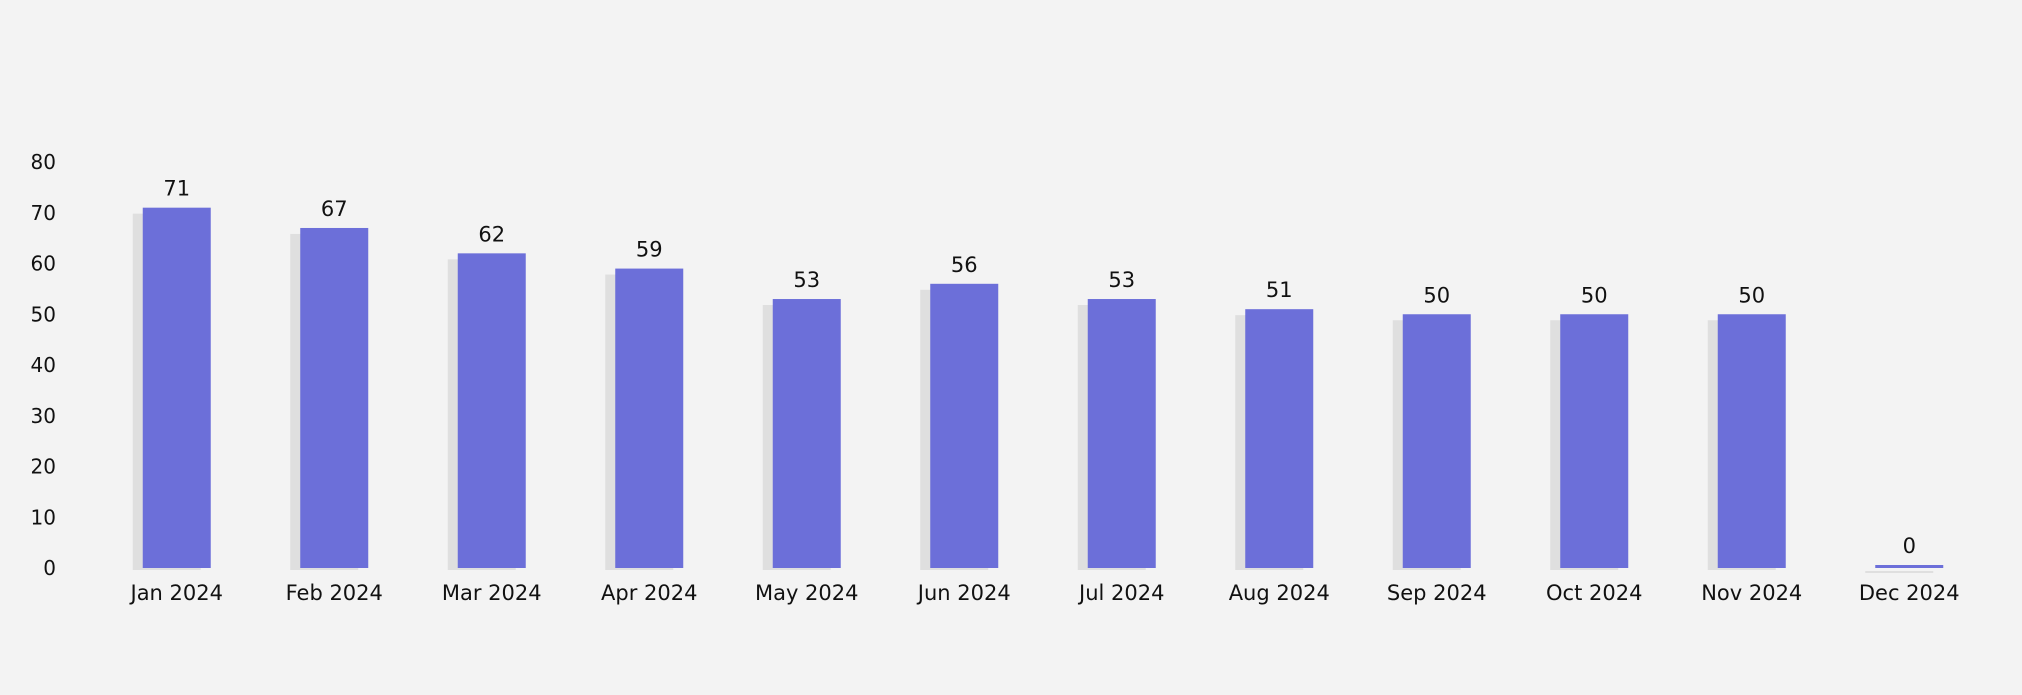 This screenshot has height=695, width=2022. What do you see at coordinates (43, 162) in the screenshot?
I see `y-tick-label: 80` at bounding box center [43, 162].